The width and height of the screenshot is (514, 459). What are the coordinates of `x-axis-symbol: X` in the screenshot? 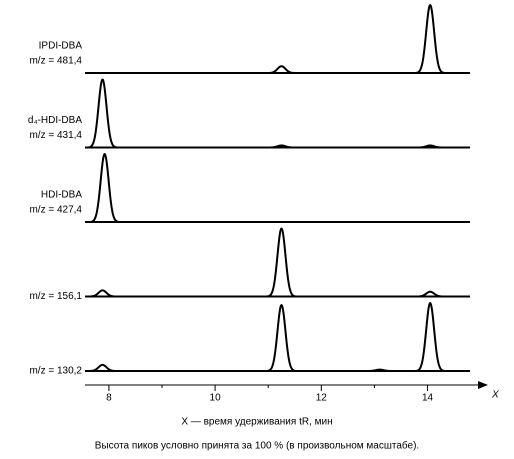 It's located at (495, 395).